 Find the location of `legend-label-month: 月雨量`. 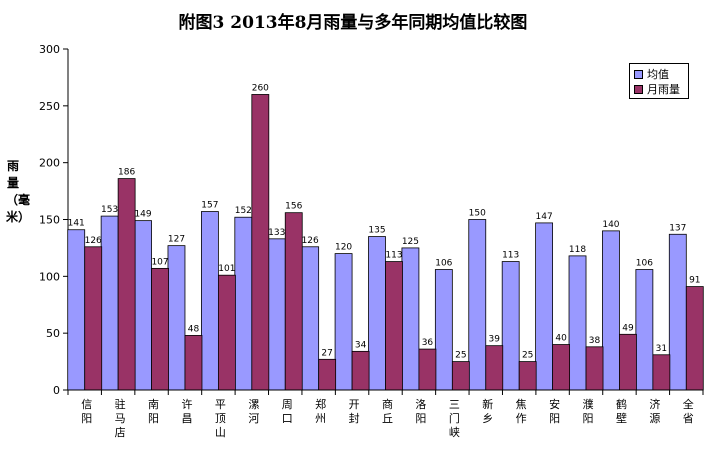

legend-label-month: 月雨量 is located at coordinates (663, 89).